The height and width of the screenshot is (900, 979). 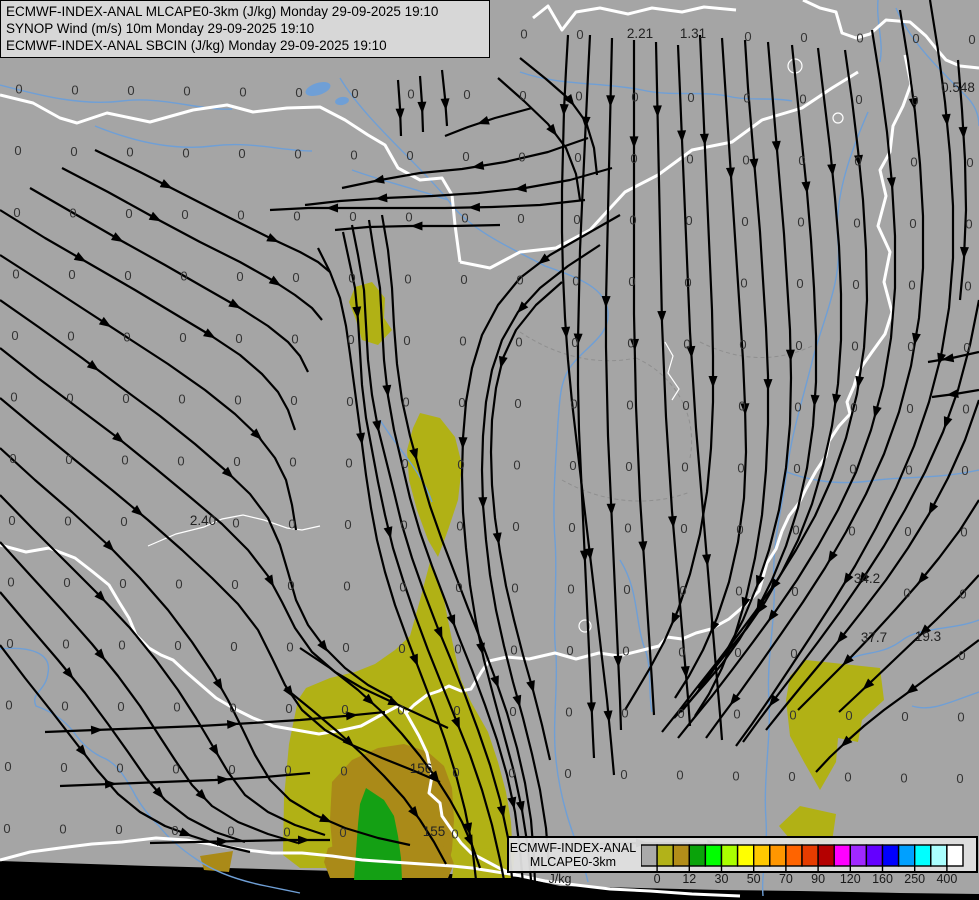 What do you see at coordinates (693, 33) in the screenshot?
I see `sbcin-value-label: 1.31` at bounding box center [693, 33].